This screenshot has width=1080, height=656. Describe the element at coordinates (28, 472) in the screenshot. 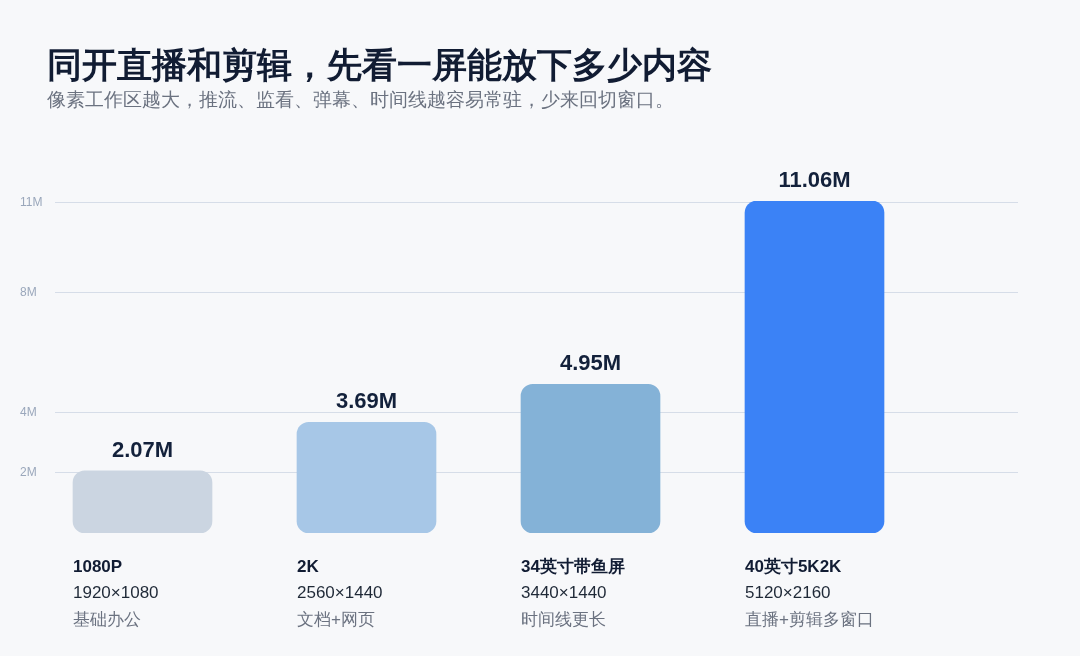

I see `y-tick-label: 2M` at that location.